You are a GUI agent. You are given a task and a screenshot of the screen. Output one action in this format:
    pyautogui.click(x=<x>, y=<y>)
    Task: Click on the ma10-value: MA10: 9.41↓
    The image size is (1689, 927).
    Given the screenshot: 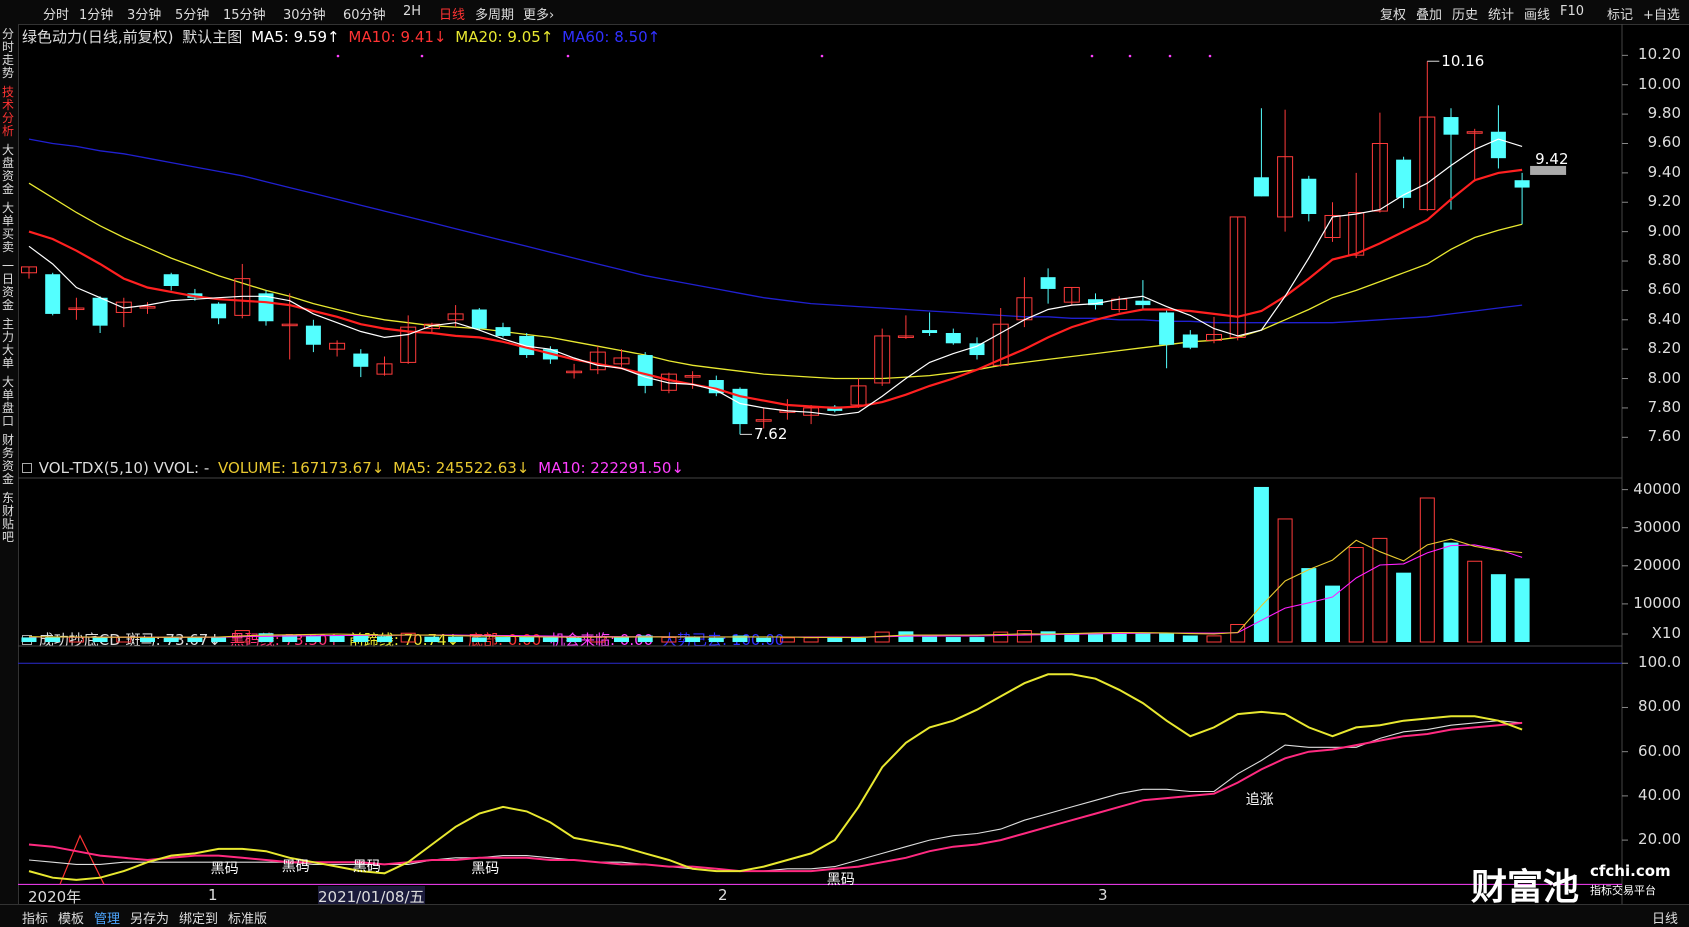 What is the action you would take?
    pyautogui.click(x=397, y=37)
    